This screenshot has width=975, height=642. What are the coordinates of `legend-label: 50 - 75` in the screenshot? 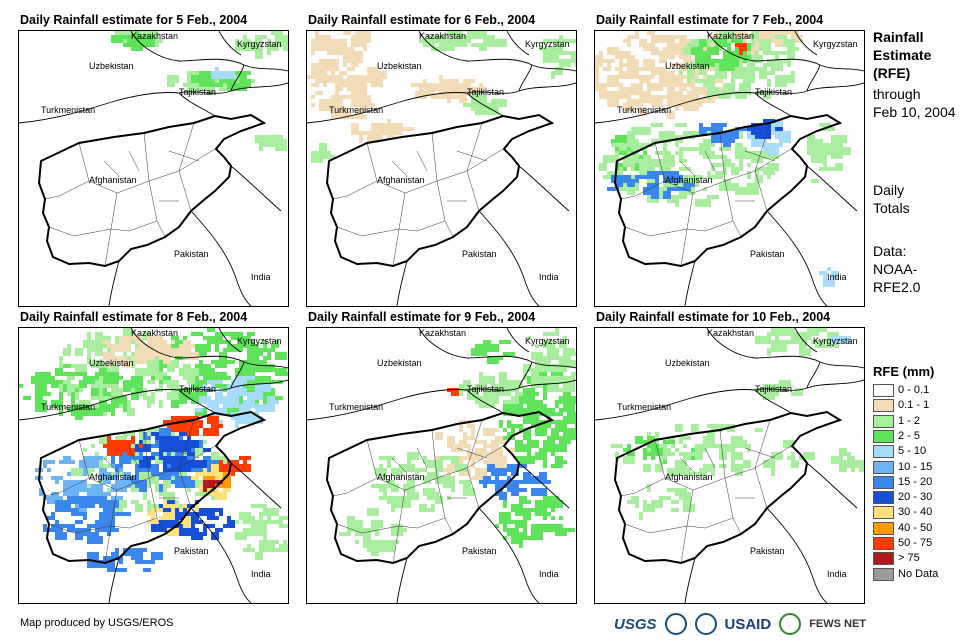 It's located at (915, 543).